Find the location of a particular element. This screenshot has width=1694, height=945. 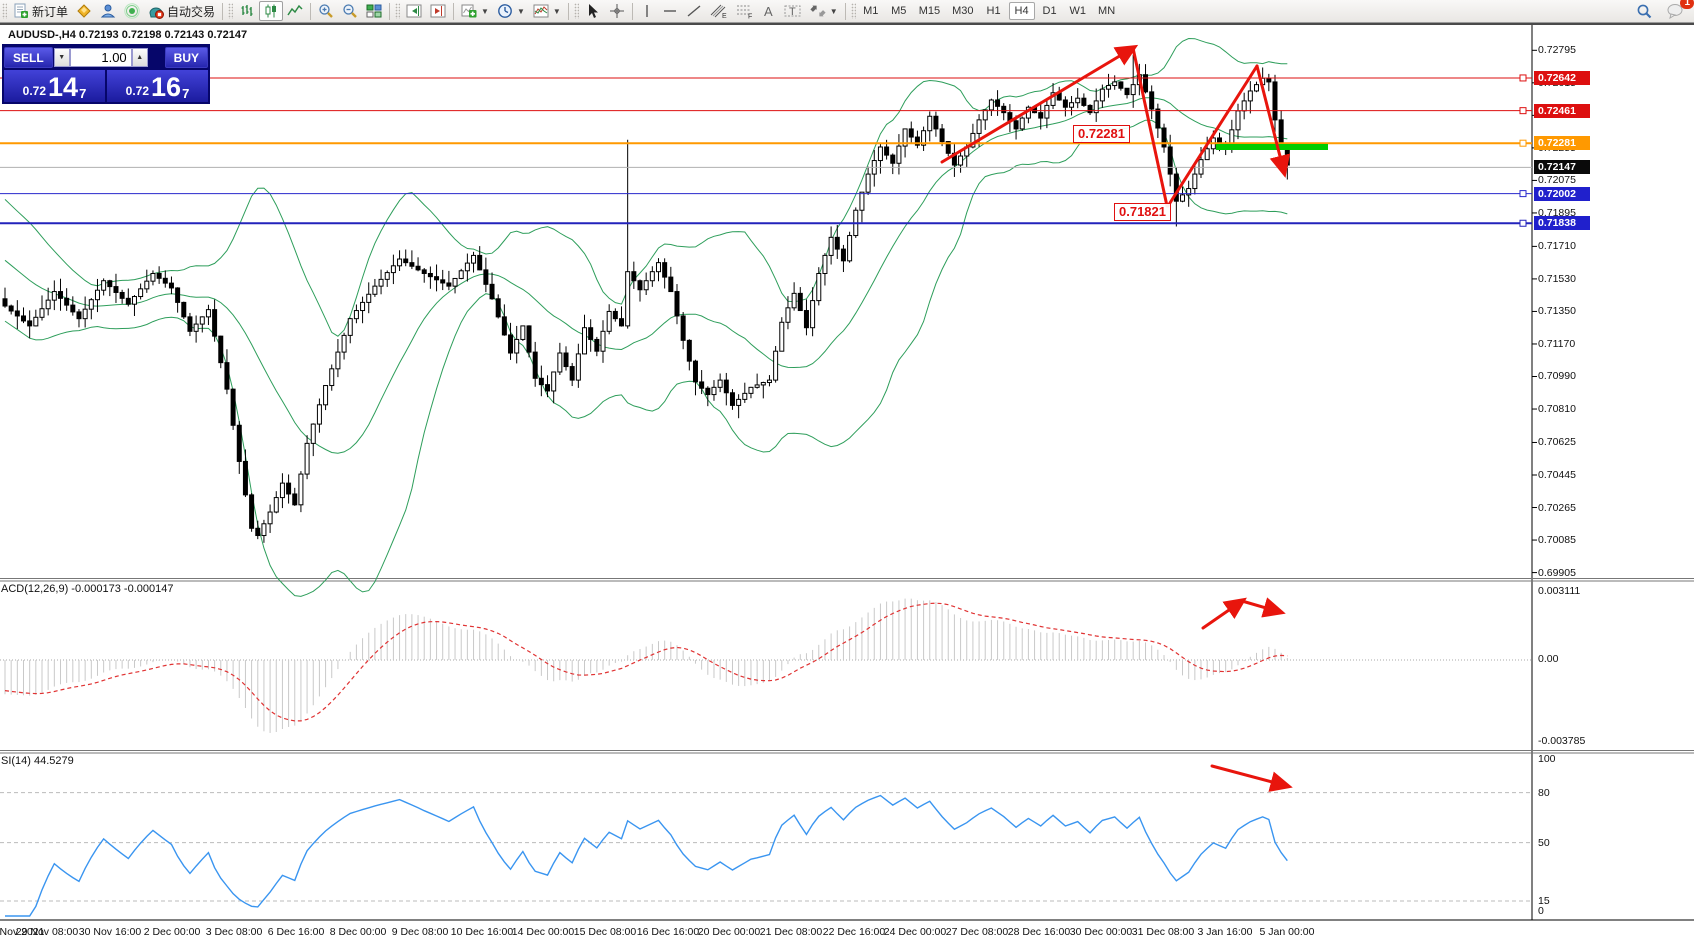

time-axis-label: 22 Dec 16:00 is located at coordinates (854, 932).